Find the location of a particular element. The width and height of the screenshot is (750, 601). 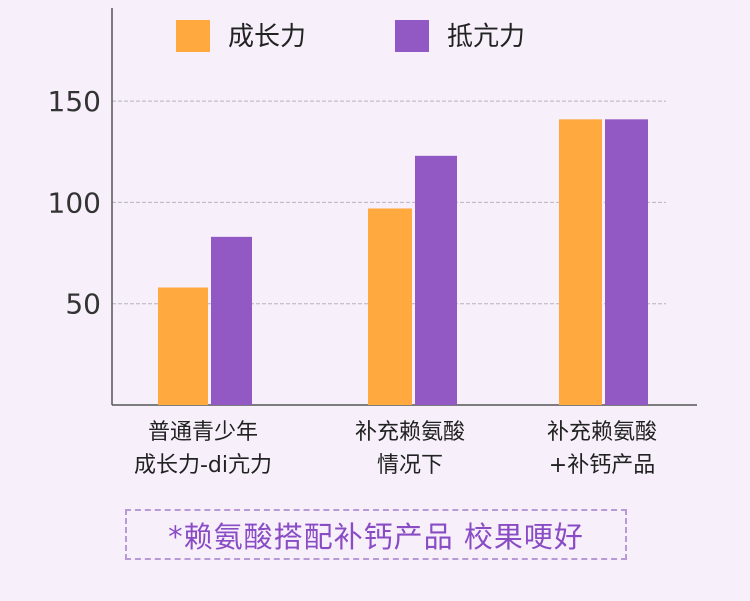

x-tick-label: +补钙产品 is located at coordinates (602, 465).